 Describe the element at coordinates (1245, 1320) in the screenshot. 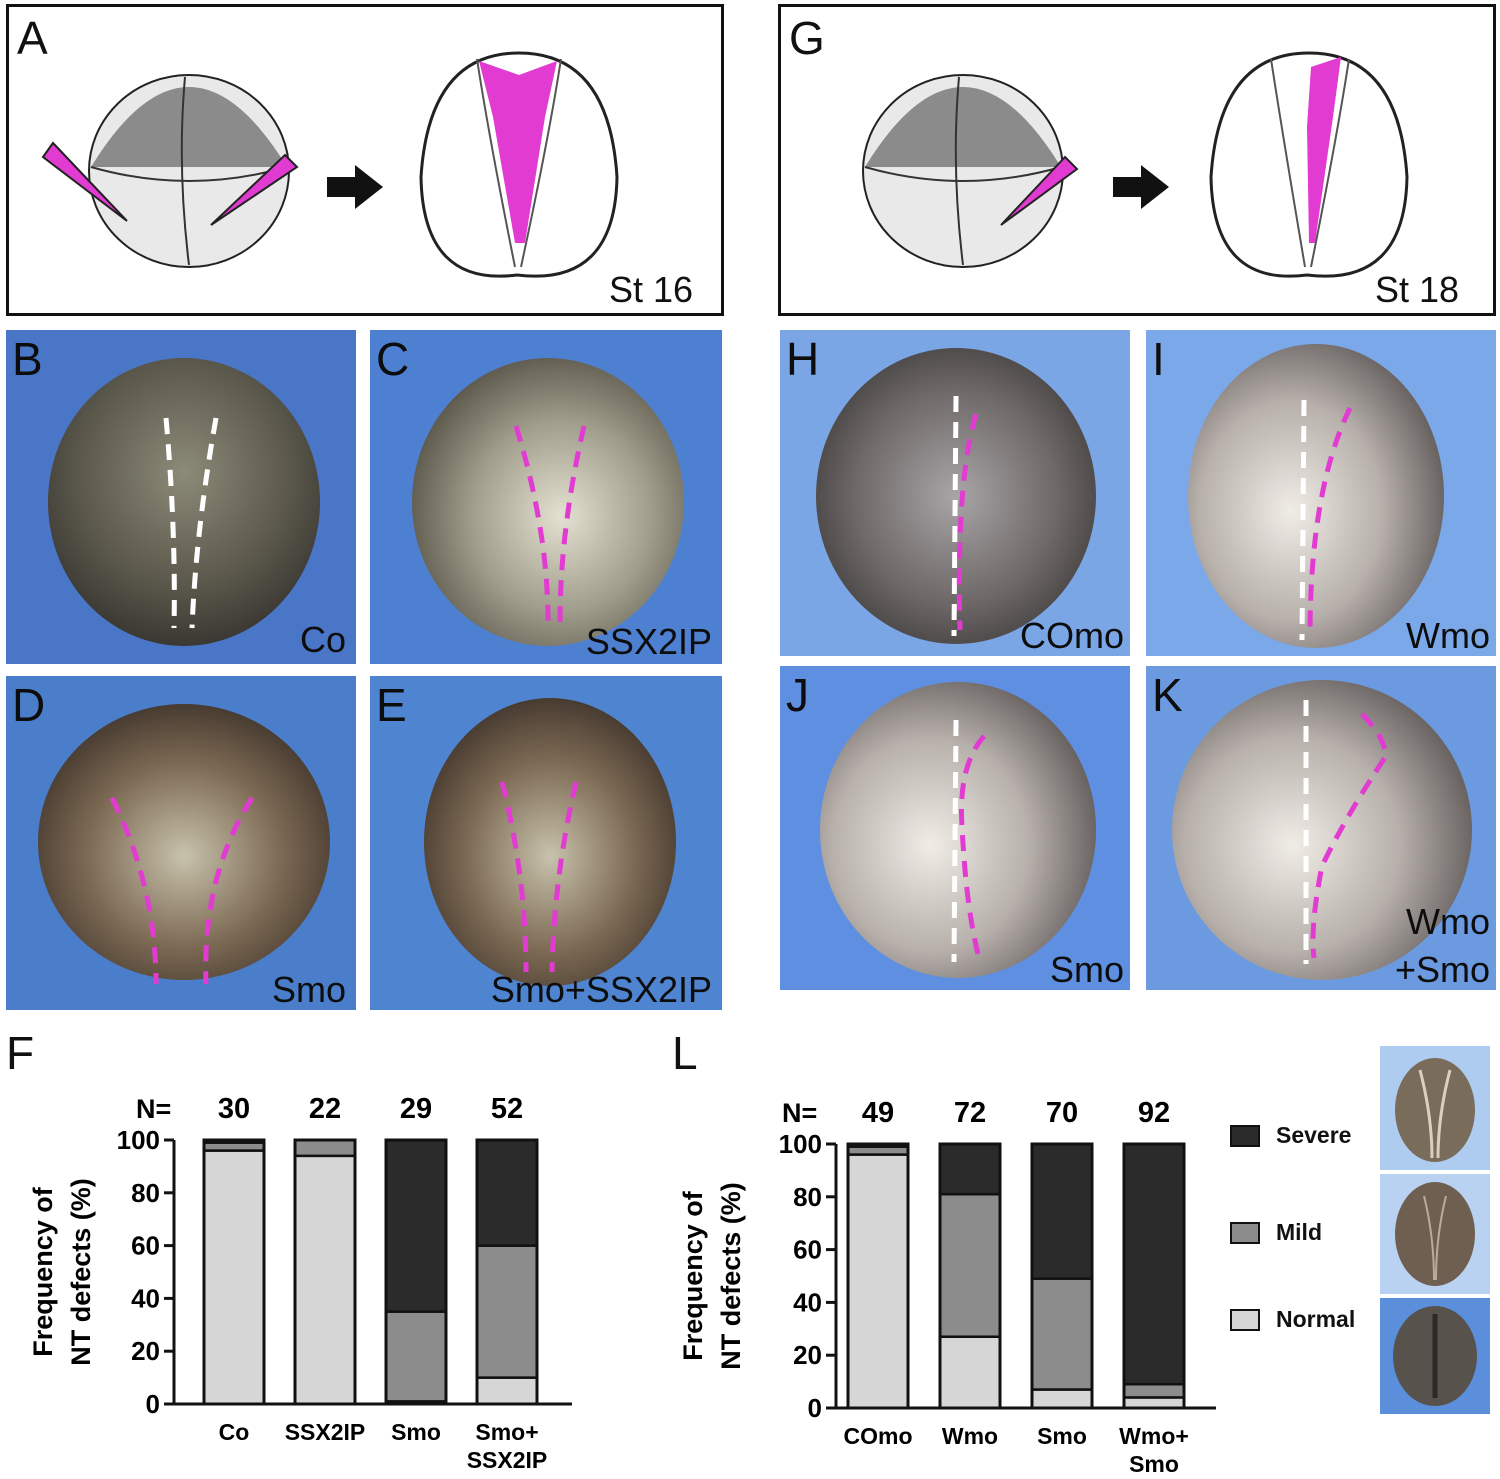

I see `legend-swatch-normal` at that location.